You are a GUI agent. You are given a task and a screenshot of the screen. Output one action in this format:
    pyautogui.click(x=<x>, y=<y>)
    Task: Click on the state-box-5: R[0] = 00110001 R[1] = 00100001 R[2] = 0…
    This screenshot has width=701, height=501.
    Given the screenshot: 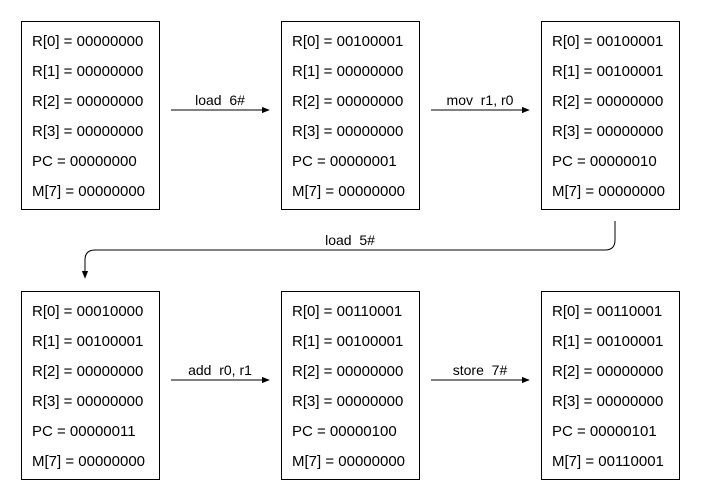 What is the action you would take?
    pyautogui.click(x=350, y=385)
    